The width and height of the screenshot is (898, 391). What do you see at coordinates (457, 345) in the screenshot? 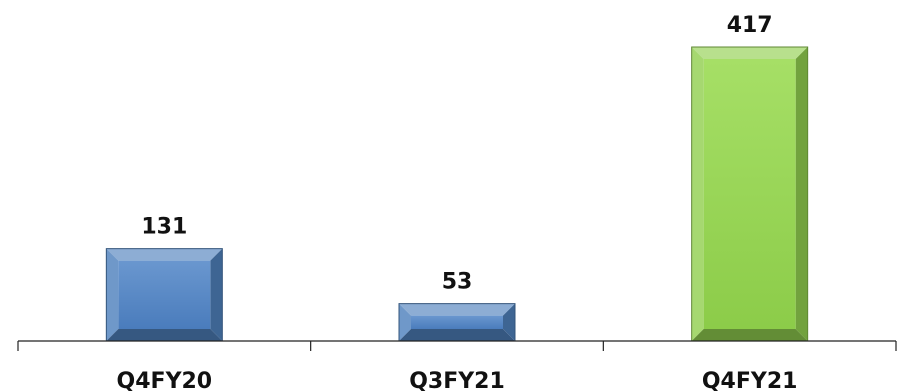
I see `x-axis` at bounding box center [457, 345].